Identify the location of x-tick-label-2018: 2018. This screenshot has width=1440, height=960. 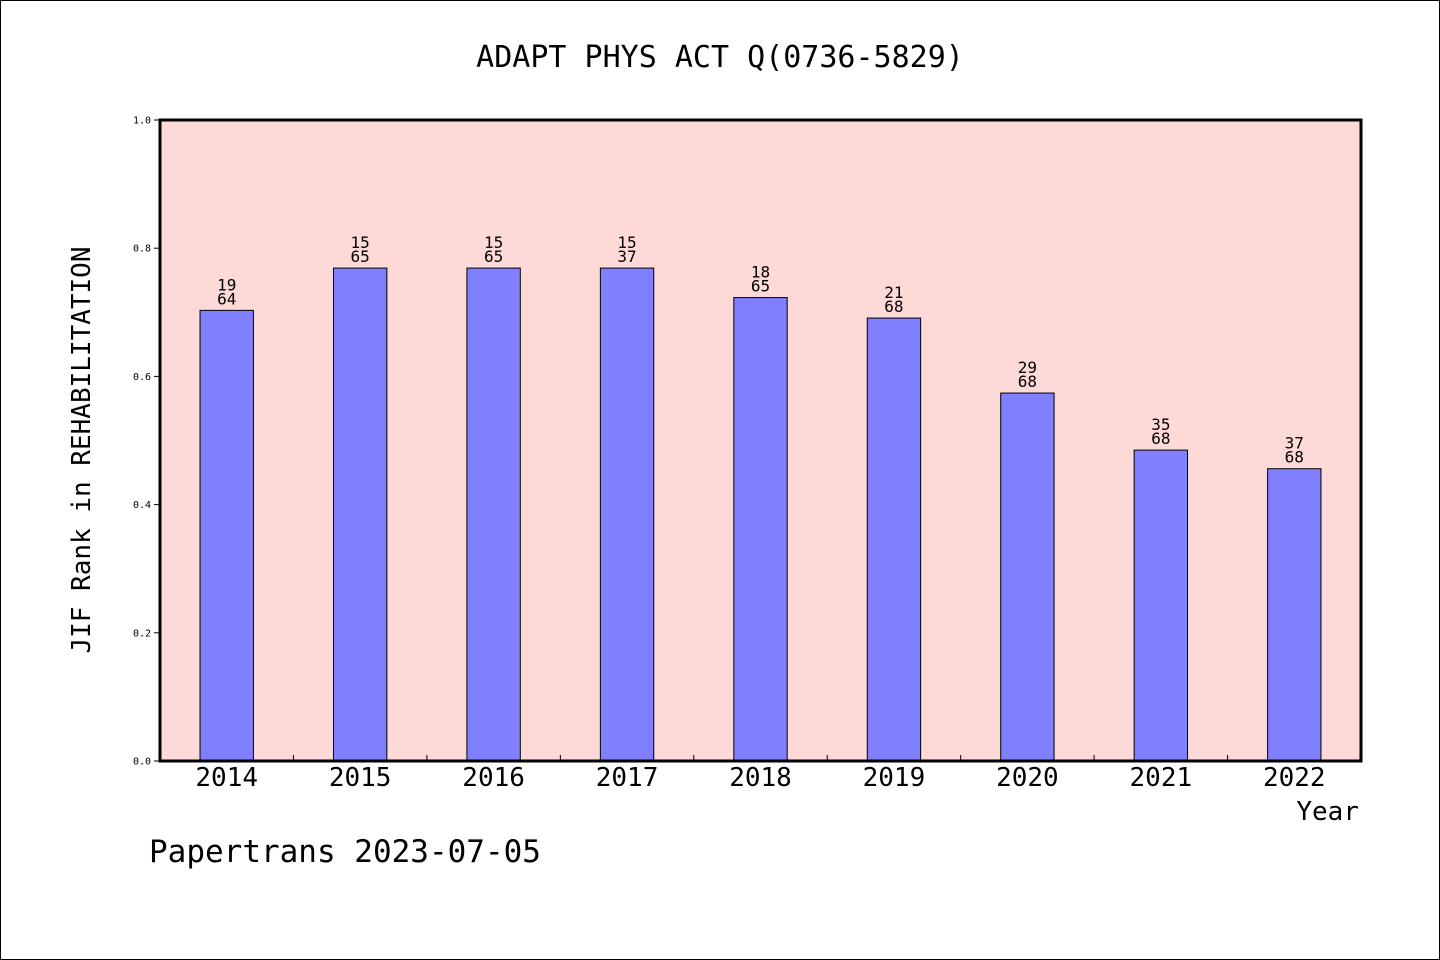
(760, 778).